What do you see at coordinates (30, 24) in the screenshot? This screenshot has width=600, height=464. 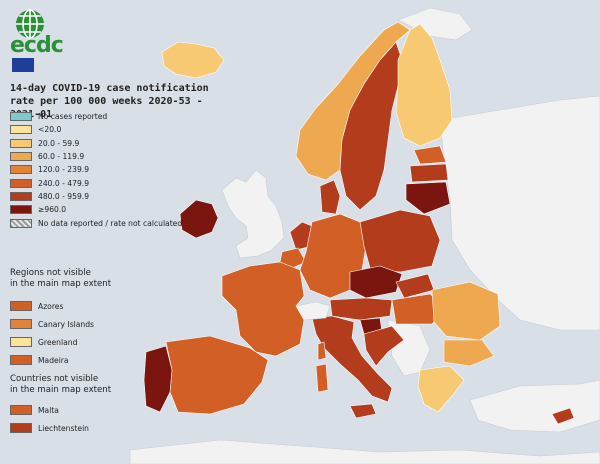 I see `globe-icon` at bounding box center [30, 24].